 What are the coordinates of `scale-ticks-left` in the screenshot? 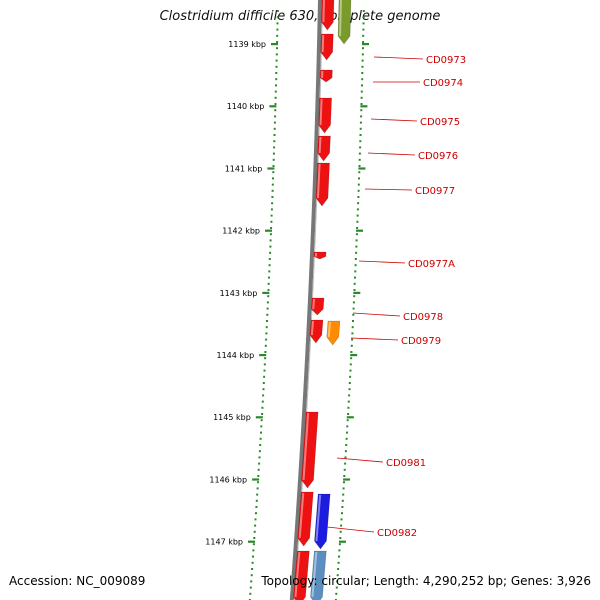 It's located at (263, 305).